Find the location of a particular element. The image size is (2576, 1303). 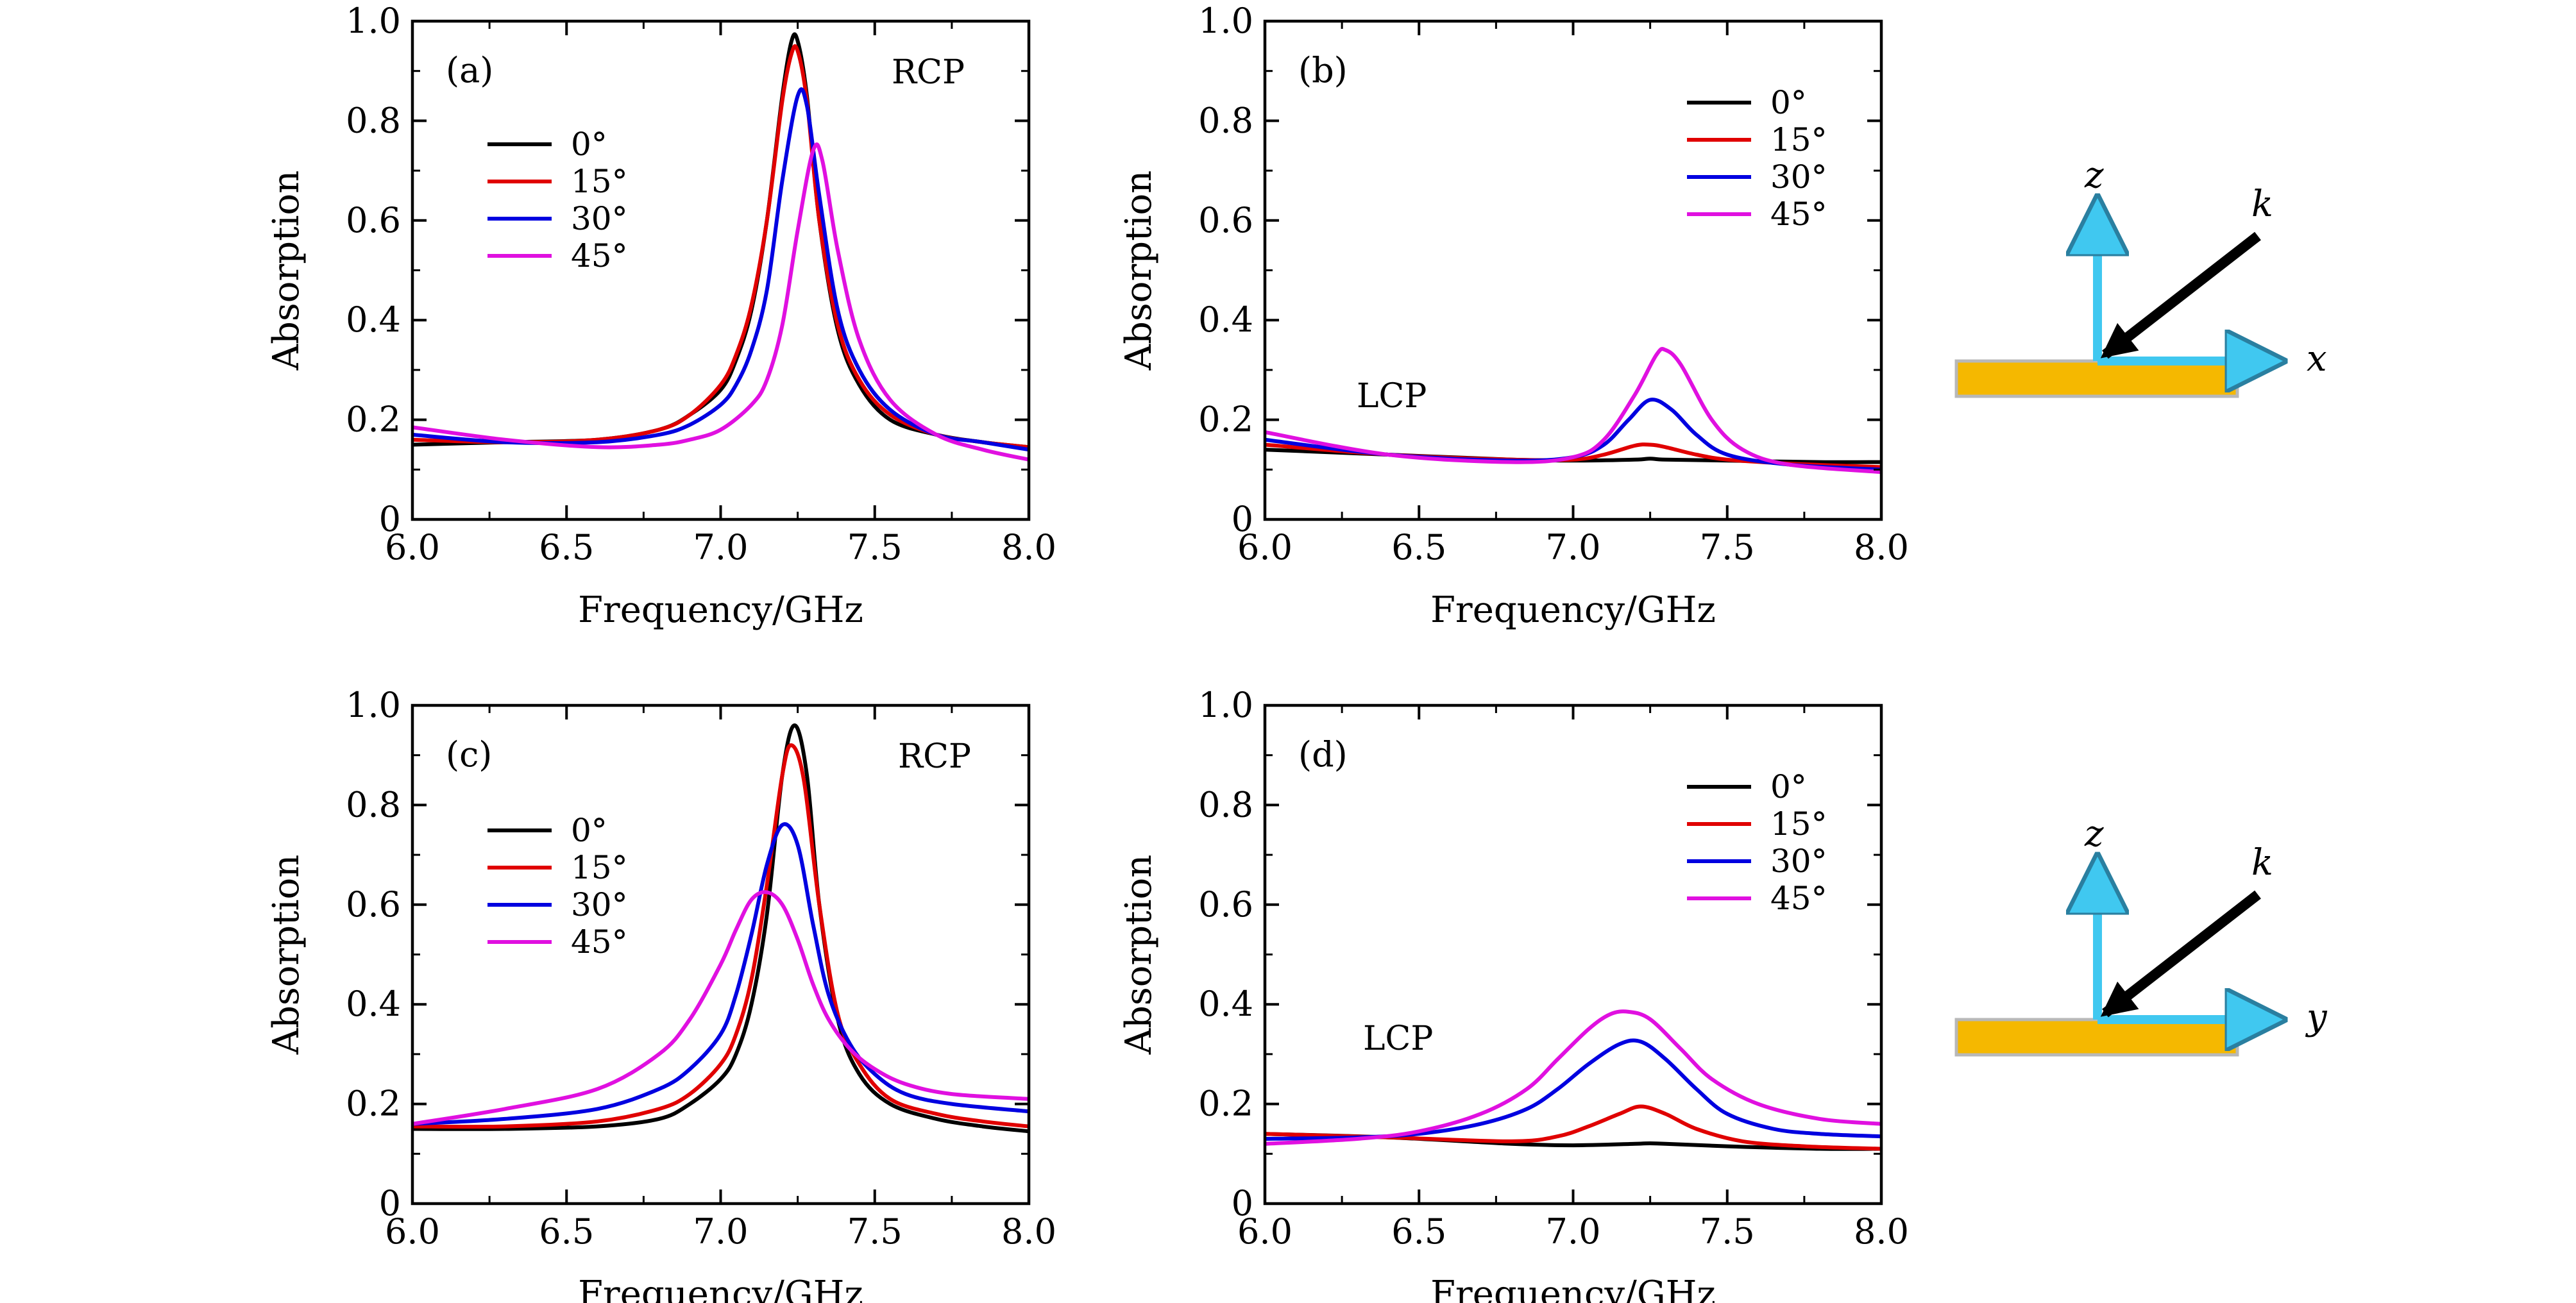

panel-label: (a) is located at coordinates (469, 70).